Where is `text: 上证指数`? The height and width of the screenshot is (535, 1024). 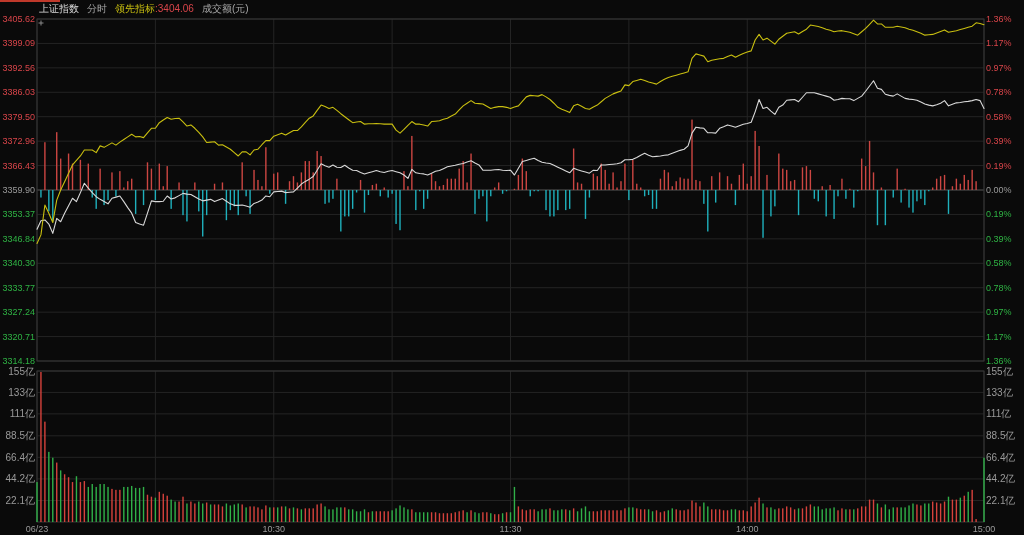 text: 上证指数 is located at coordinates (59, 8).